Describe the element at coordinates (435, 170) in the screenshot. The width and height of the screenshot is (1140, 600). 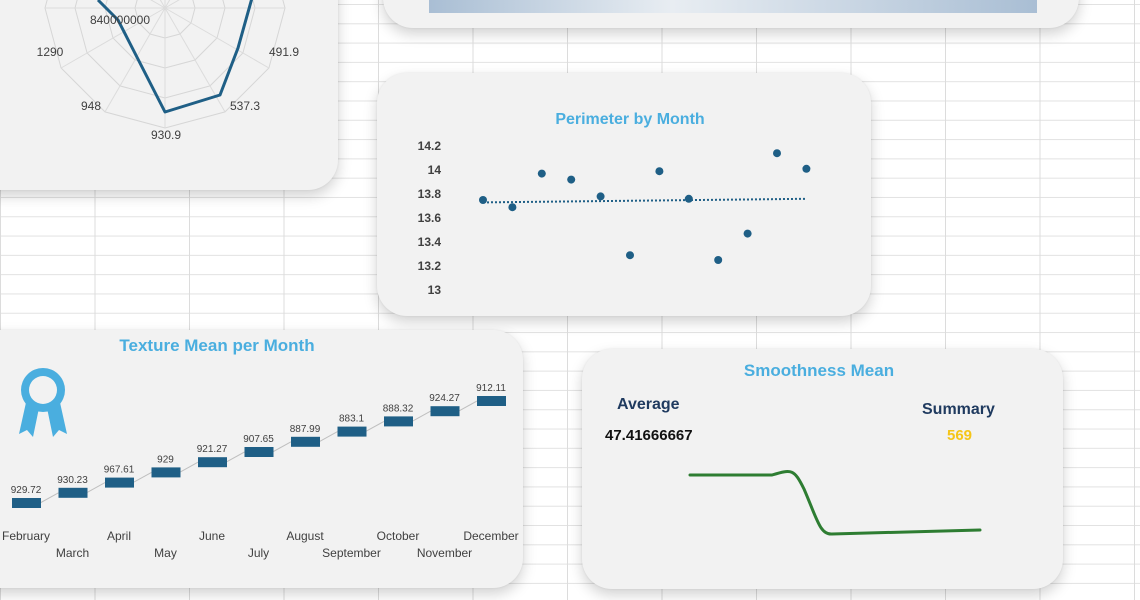
I see `y-tick-label: 14` at that location.